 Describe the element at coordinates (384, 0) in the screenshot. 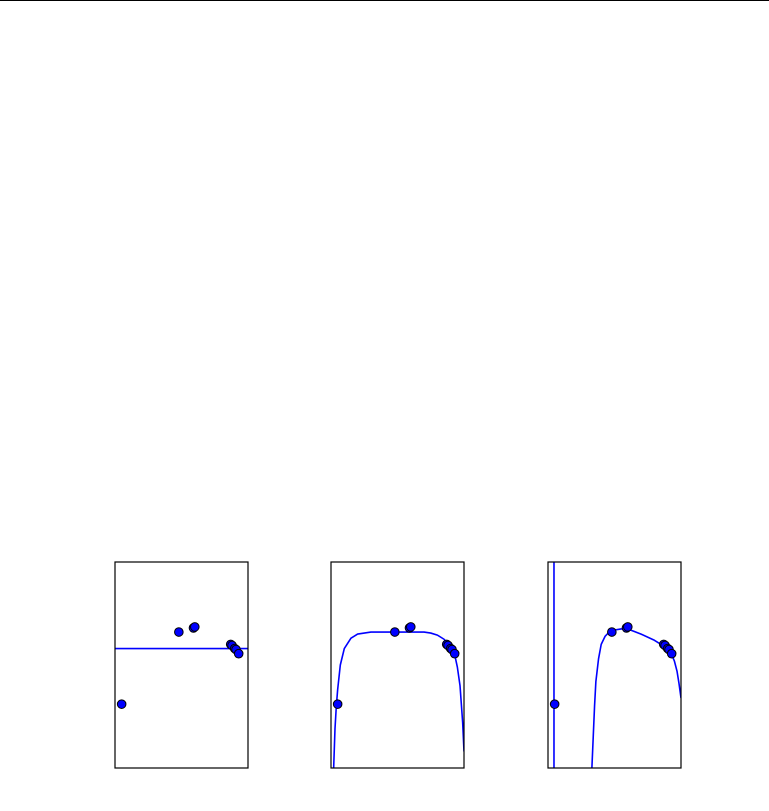

I see `top-rule` at that location.